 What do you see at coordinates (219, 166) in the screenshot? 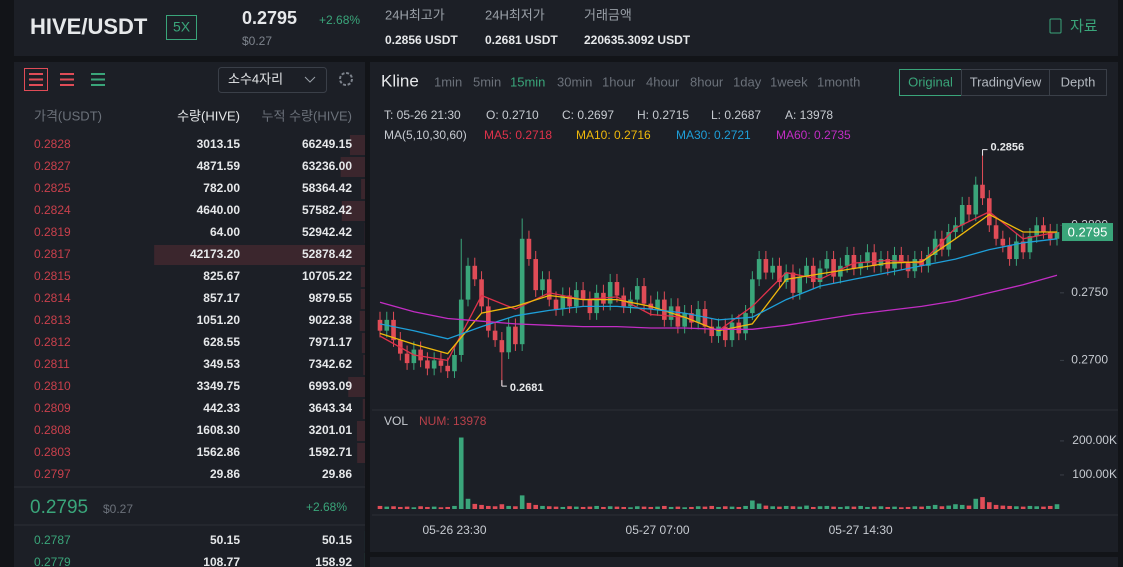
I see `order-amount: 4871.59` at bounding box center [219, 166].